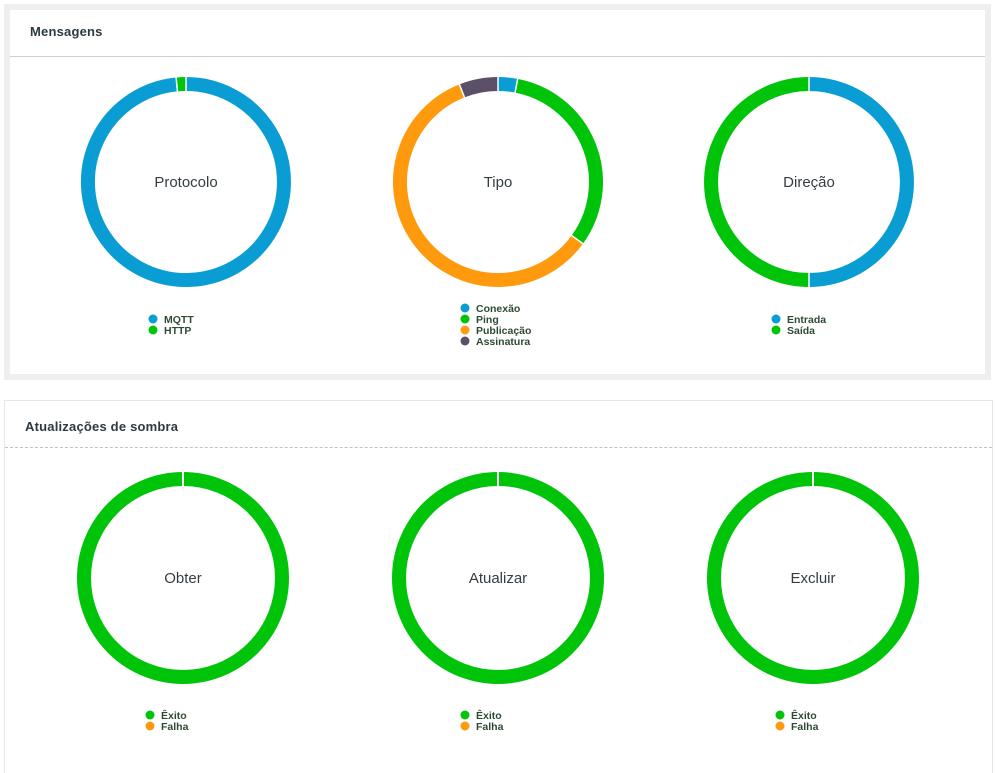 The image size is (995, 773). I want to click on tipo-slice-publicacao, so click(488, 185).